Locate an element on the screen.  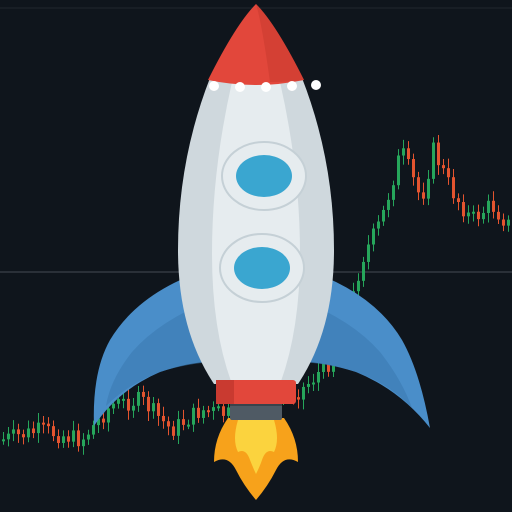
rocket-base-band is located at coordinates (256, 392).